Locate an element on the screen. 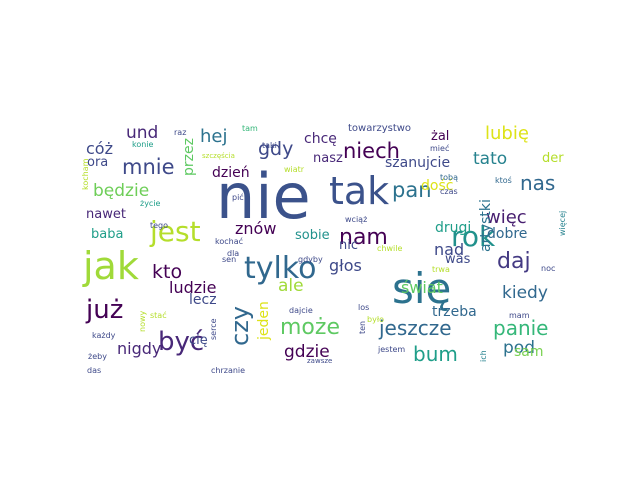 This screenshot has width=640, height=480. cloud-word: każdy is located at coordinates (104, 335).